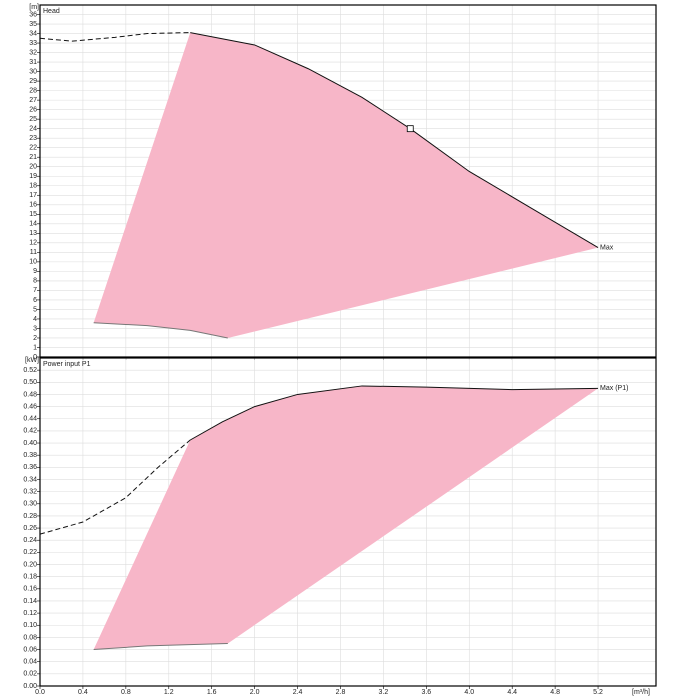 The width and height of the screenshot is (700, 700). I want to click on y-tick-label: 4, so click(35, 319).